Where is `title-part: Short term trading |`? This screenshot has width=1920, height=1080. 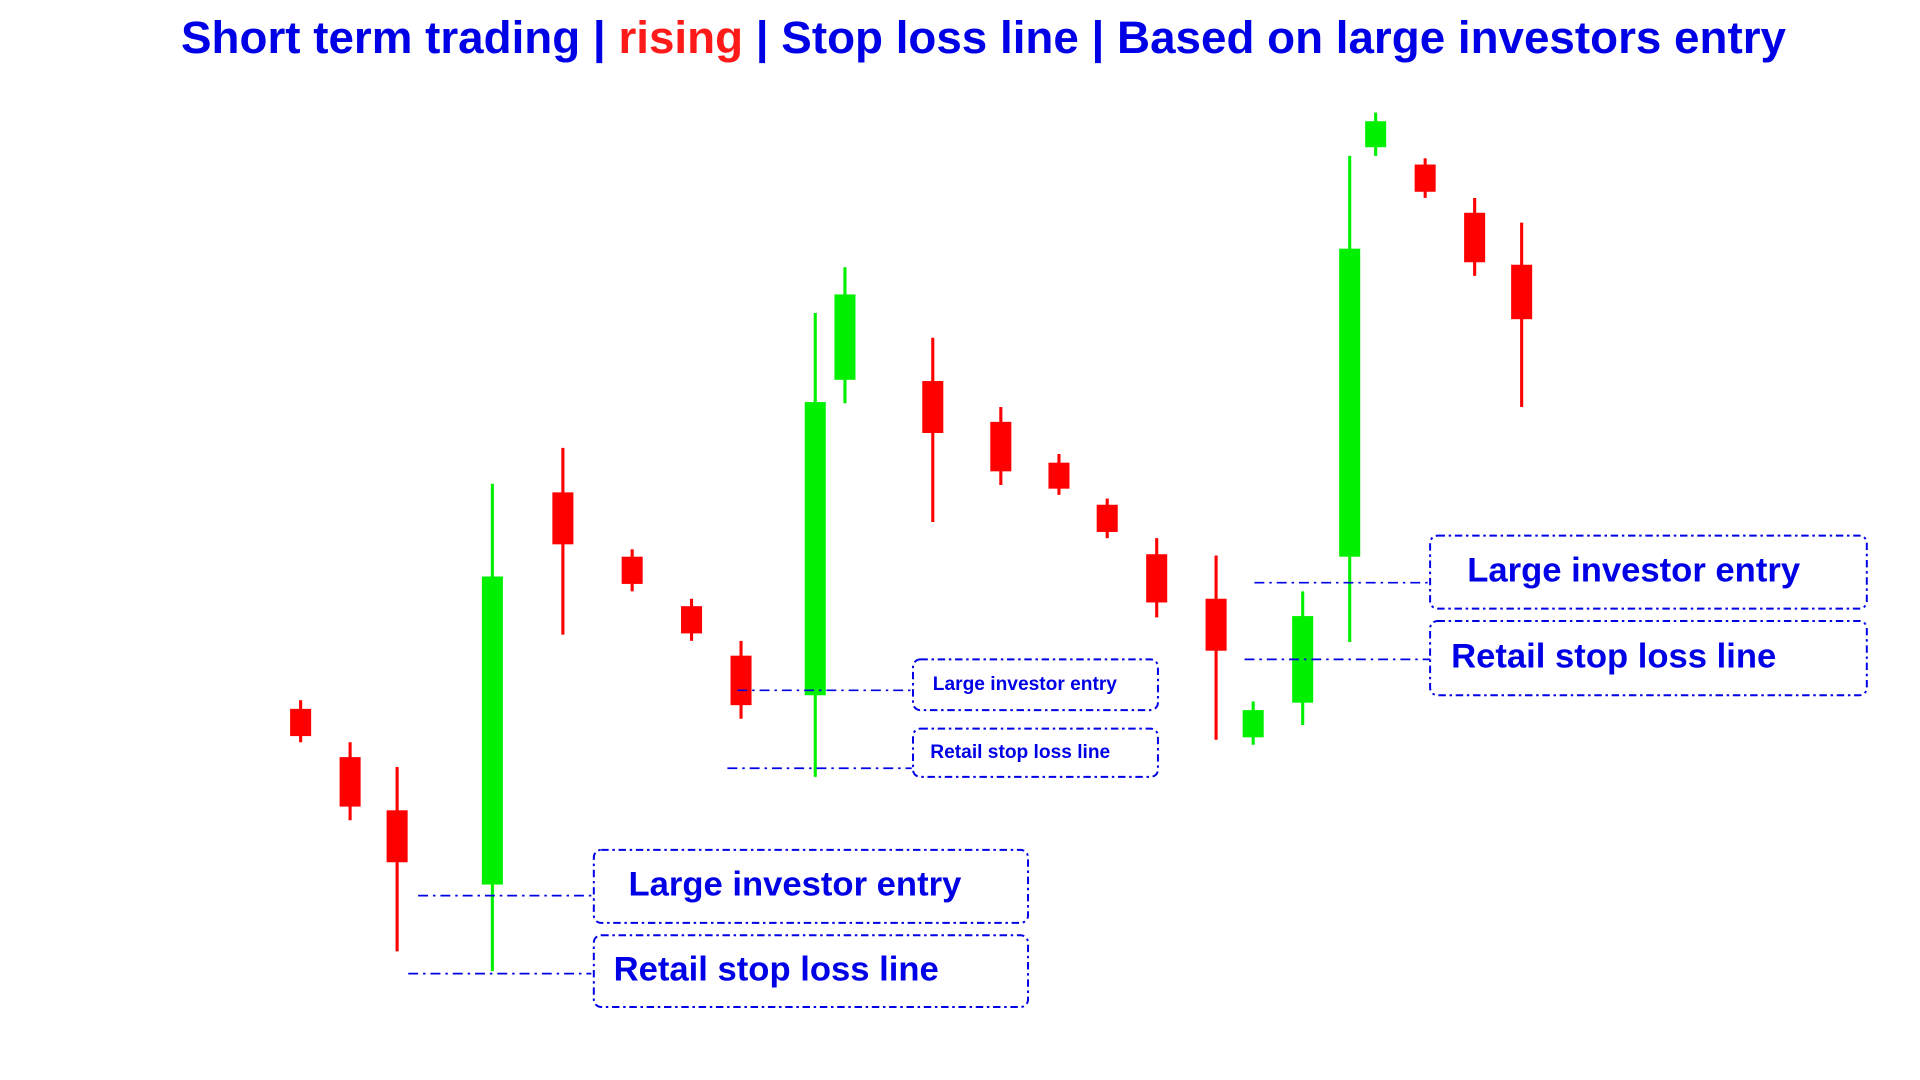 title-part: Short term trading | is located at coordinates (399, 37).